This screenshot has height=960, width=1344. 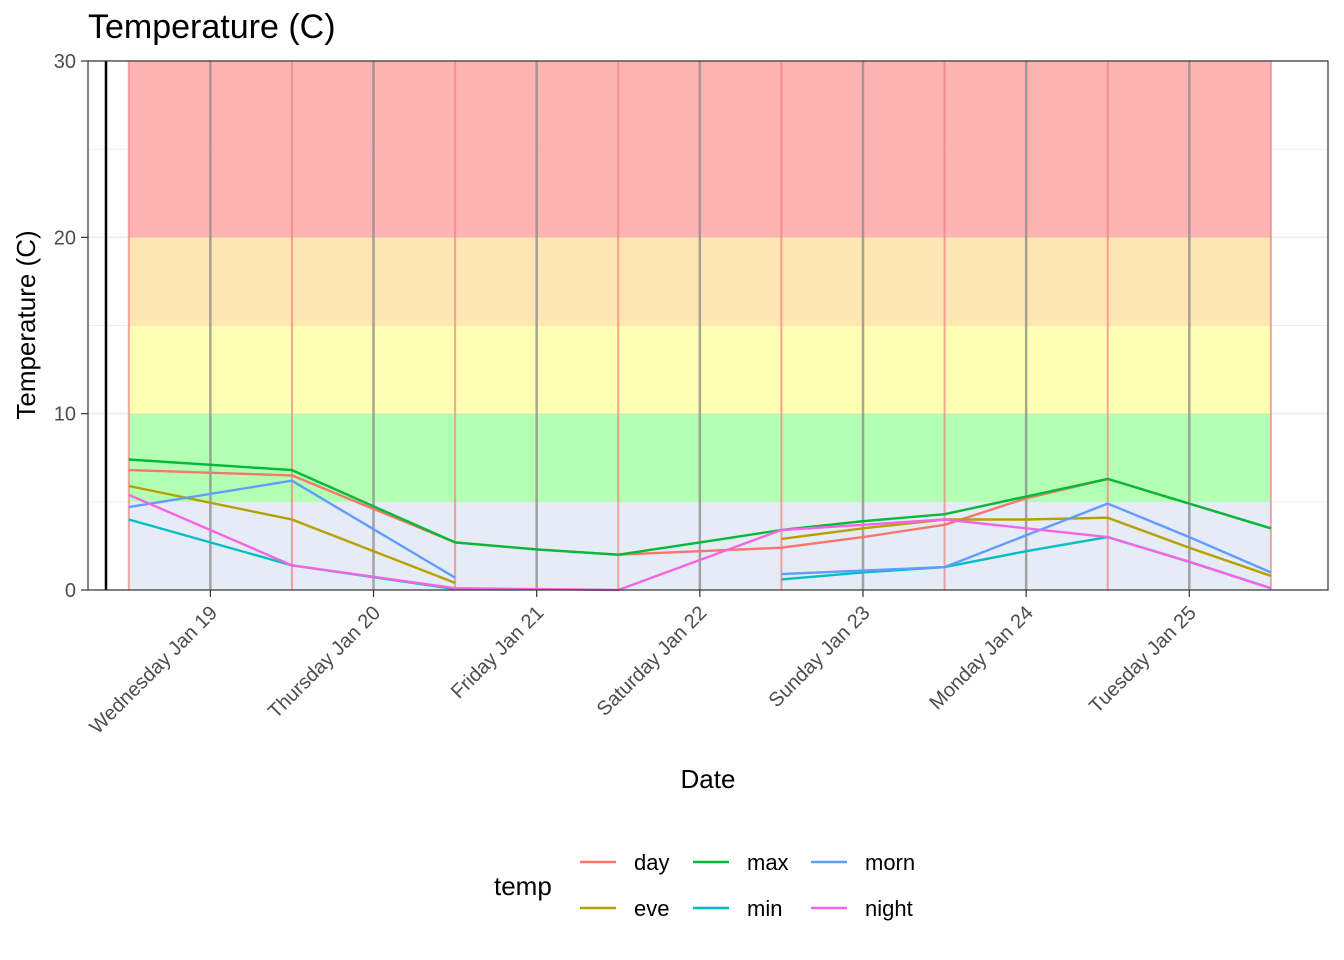 I want to click on y-axis: 0 10 20 30, so click(x=71, y=326).